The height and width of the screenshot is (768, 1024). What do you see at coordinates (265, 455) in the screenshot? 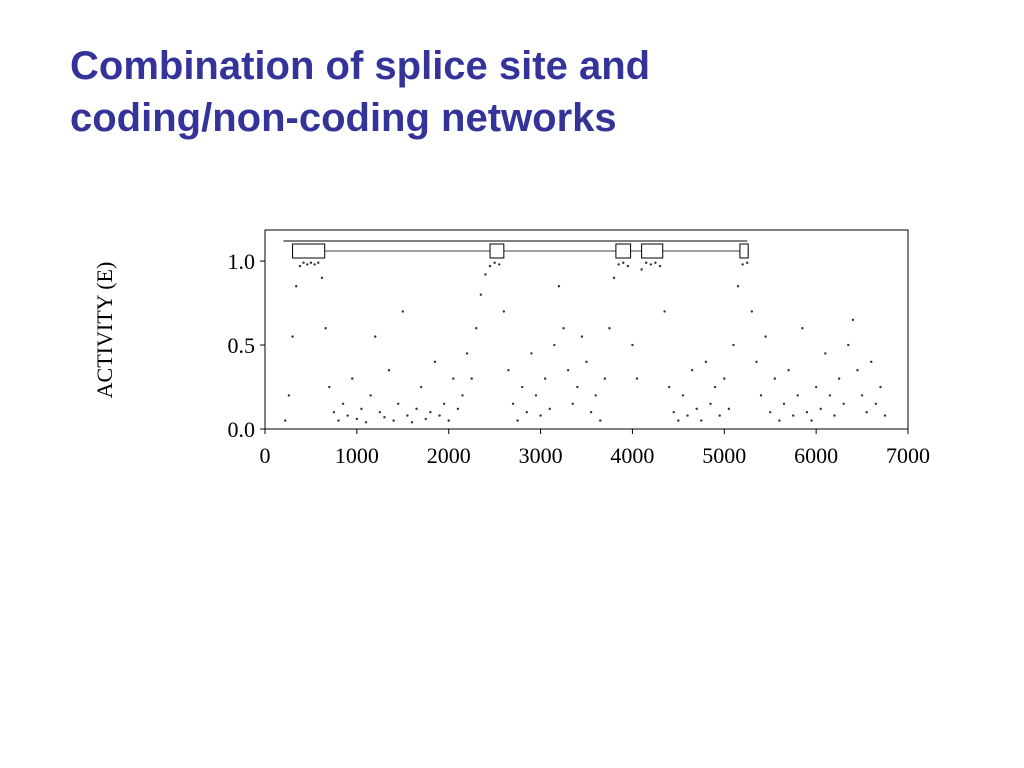
I see `x-tick-label: 0` at bounding box center [265, 455].